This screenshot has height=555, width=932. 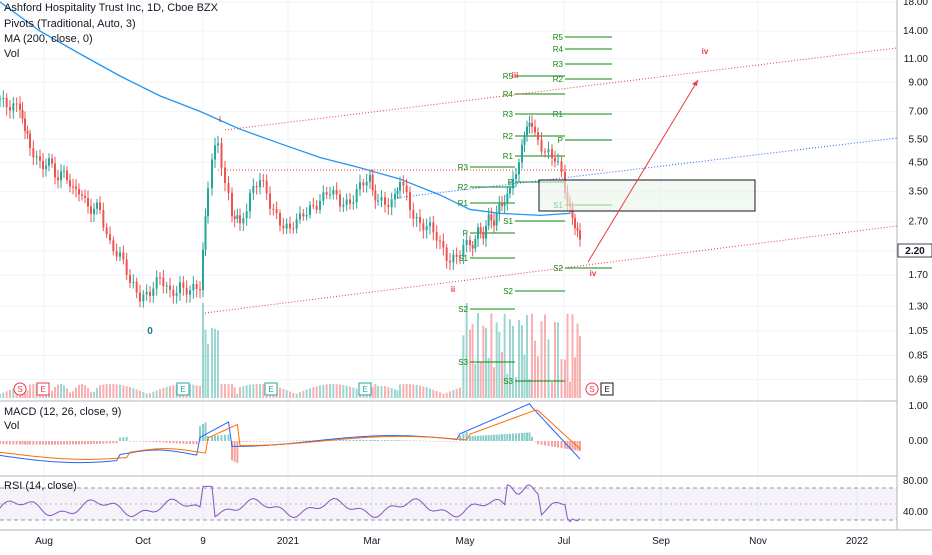 I want to click on projection-arrow, so click(x=643, y=171).